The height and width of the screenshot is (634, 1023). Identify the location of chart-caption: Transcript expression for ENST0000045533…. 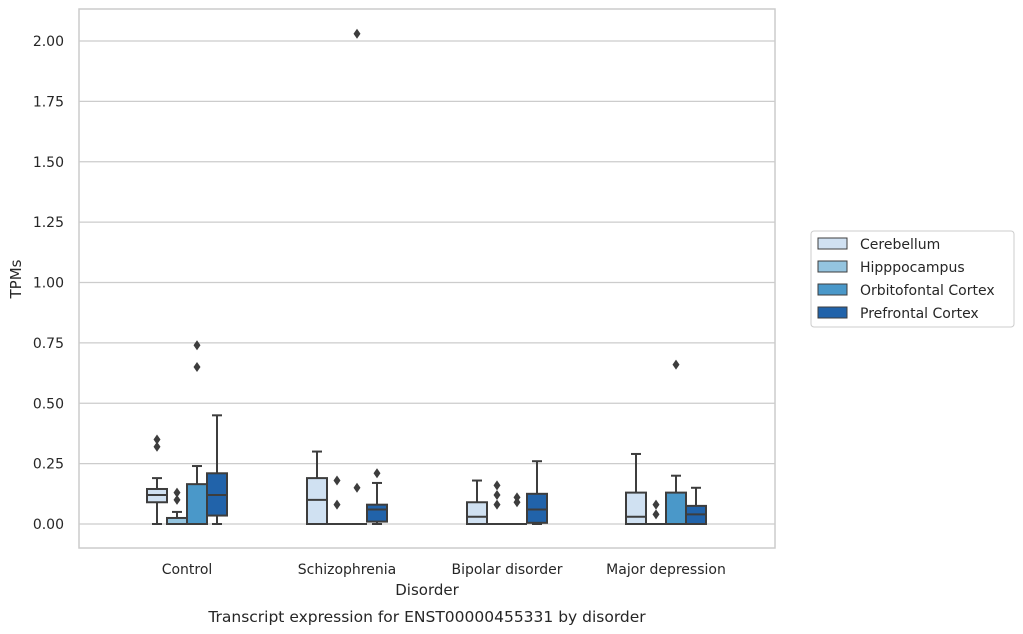
(426, 617).